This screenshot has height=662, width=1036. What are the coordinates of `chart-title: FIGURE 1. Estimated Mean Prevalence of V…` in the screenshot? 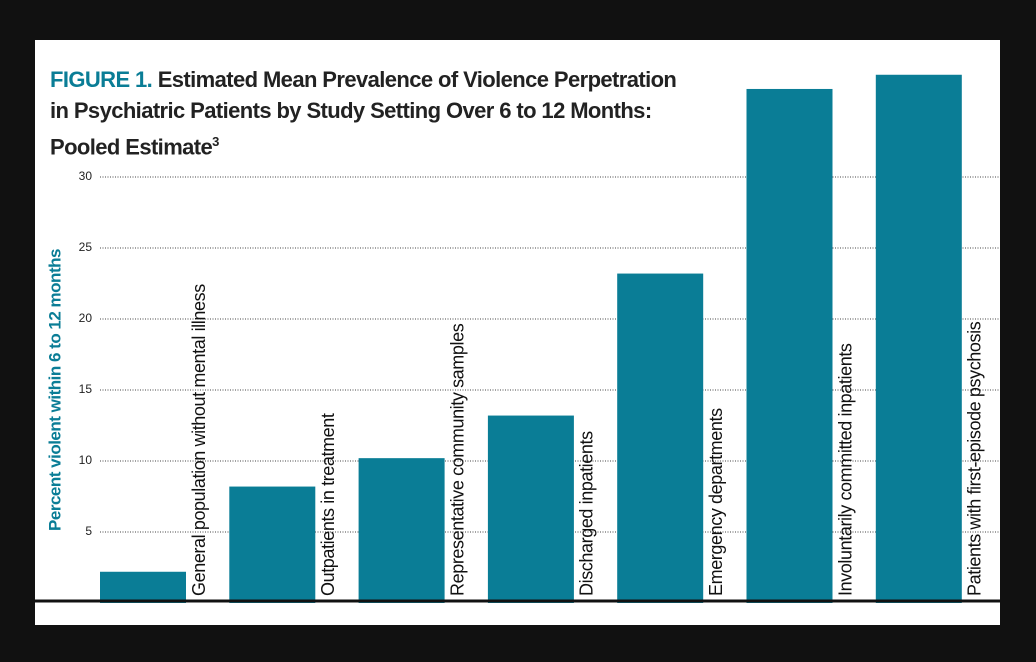 It's located at (370, 113).